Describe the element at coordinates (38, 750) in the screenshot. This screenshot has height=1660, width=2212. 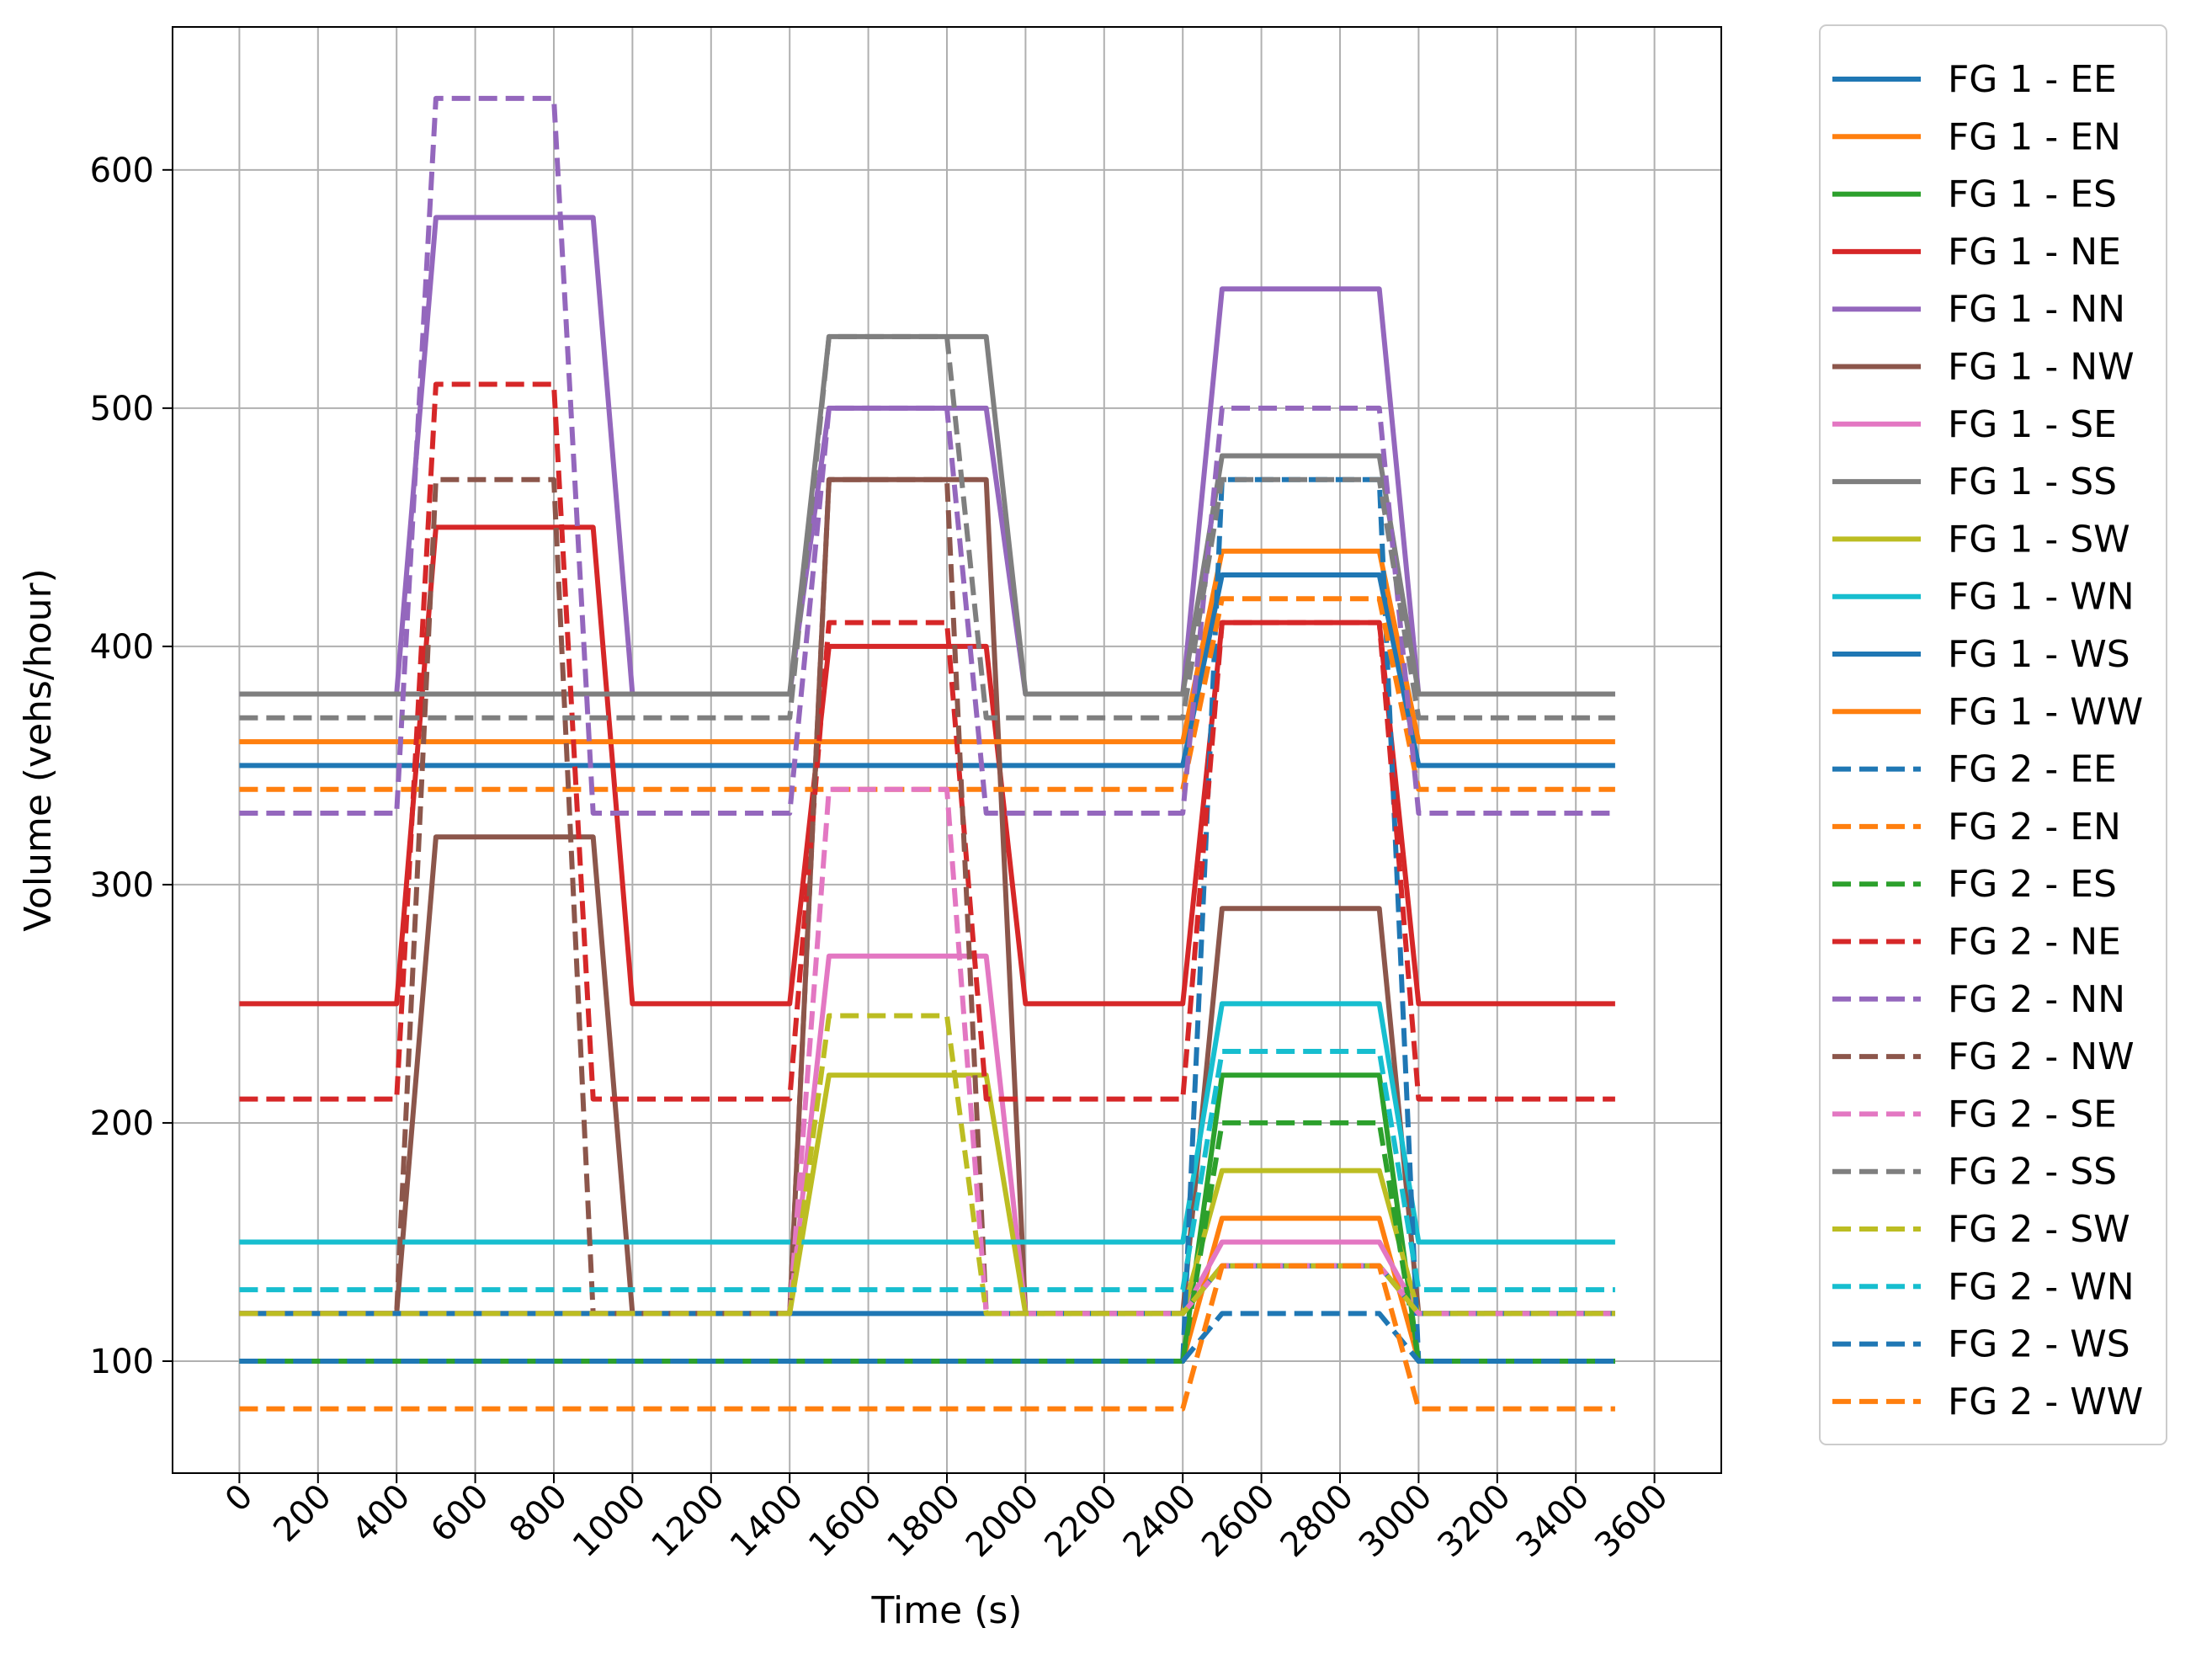
I see `y-axis-label: Volume (vehs/hour)` at that location.